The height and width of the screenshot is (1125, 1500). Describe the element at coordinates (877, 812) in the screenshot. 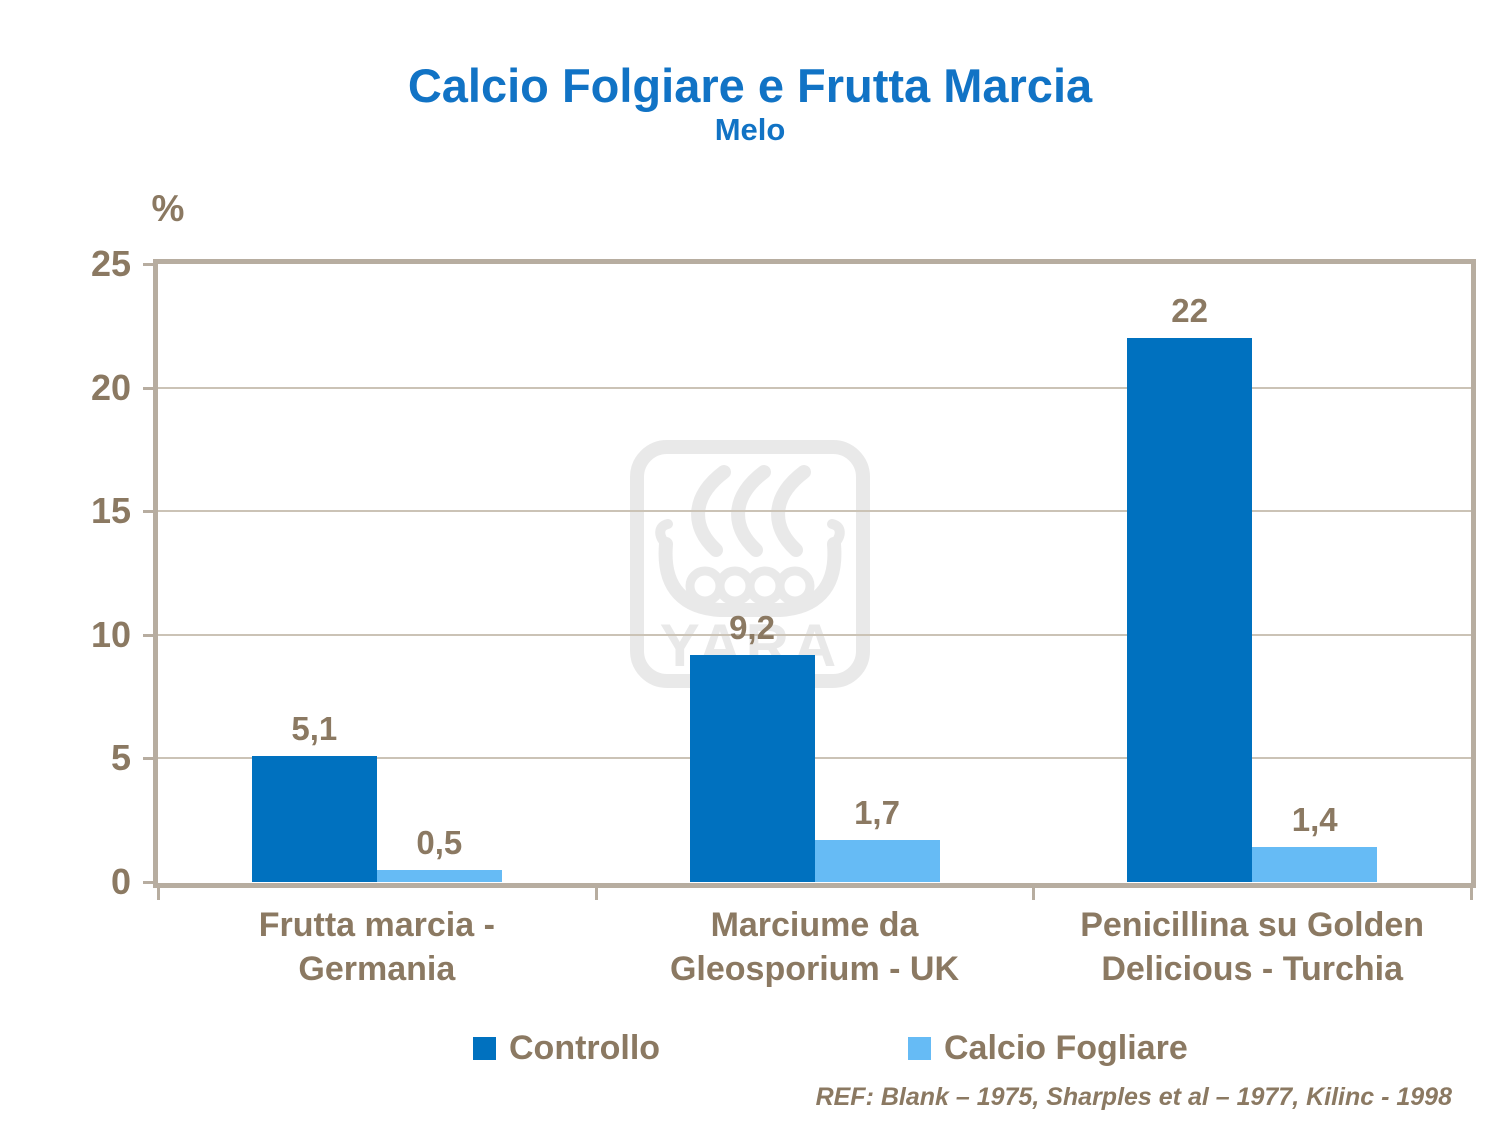

I see `value-label-1-1: 1,7` at that location.